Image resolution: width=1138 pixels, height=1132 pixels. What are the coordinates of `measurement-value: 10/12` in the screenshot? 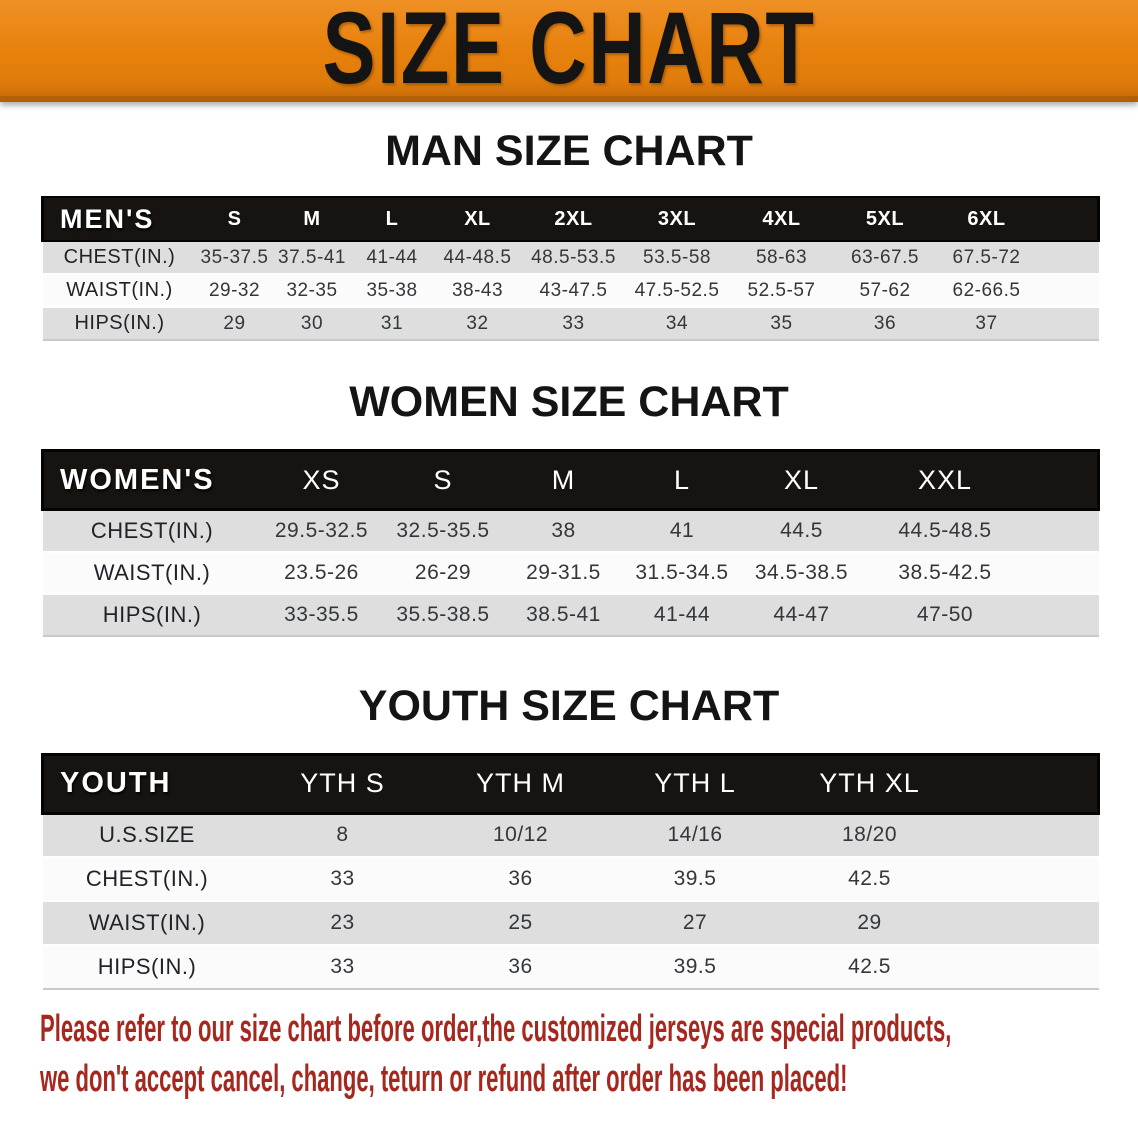 It's located at (520, 835).